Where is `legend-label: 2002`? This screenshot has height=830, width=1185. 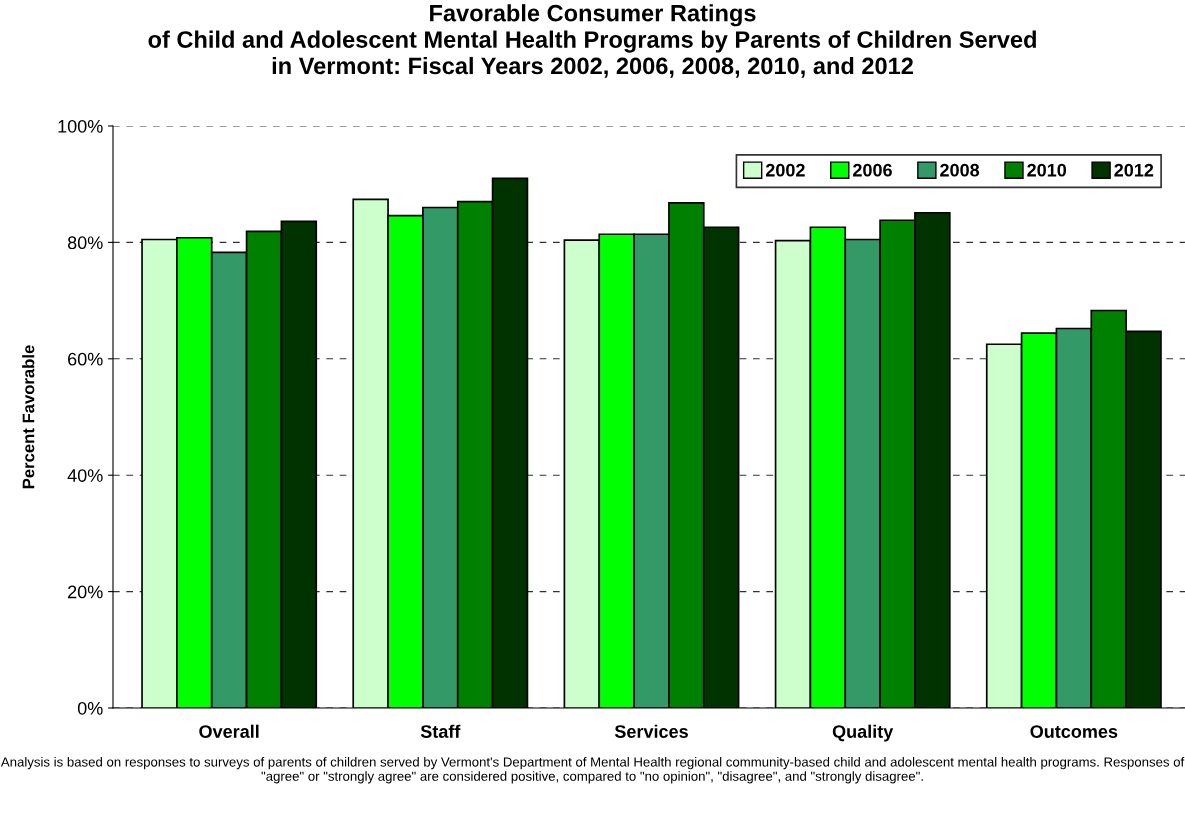 legend-label: 2002 is located at coordinates (785, 170).